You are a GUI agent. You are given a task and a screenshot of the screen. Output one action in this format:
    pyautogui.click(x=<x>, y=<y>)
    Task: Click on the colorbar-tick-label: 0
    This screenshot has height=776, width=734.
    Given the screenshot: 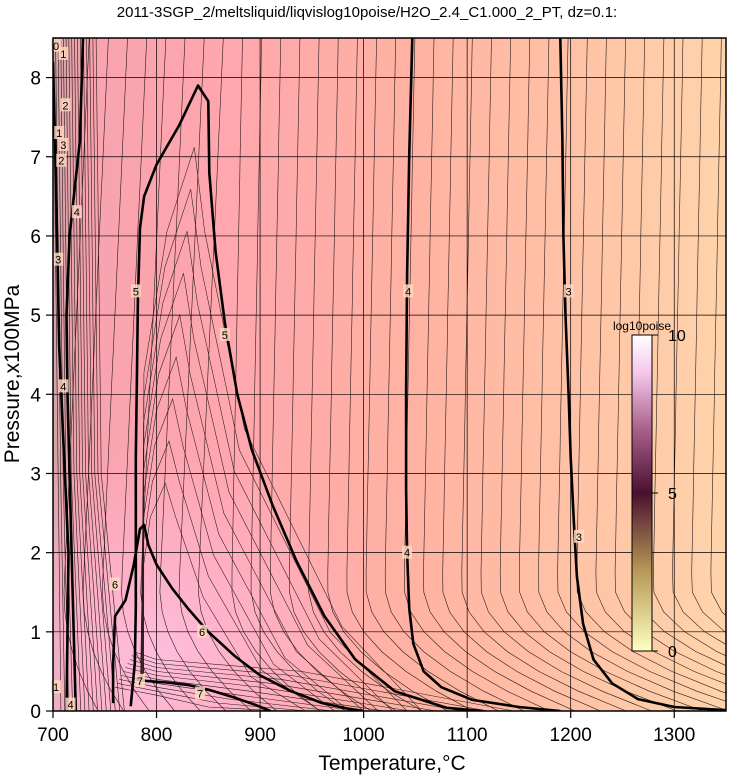 What is the action you would take?
    pyautogui.click(x=672, y=652)
    